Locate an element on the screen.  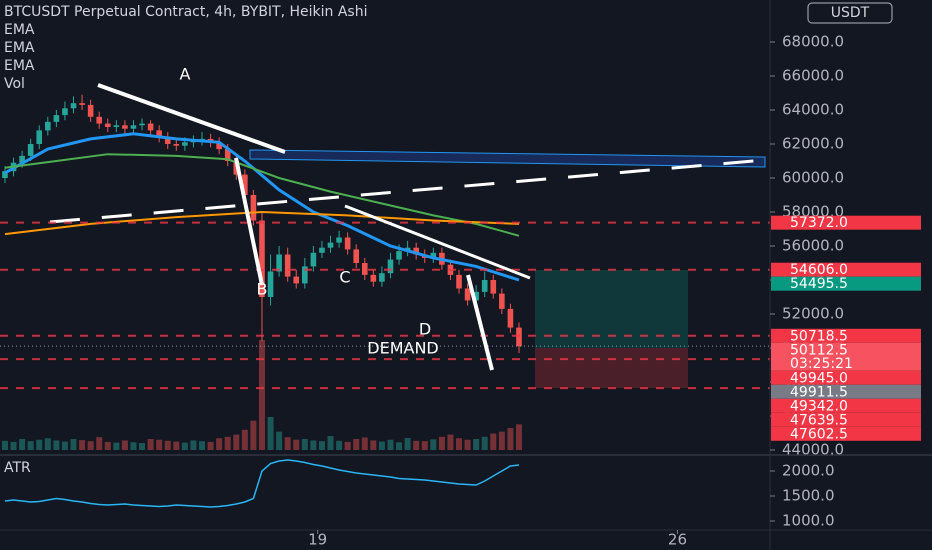
y-tick-label: 64000.0 is located at coordinates (813, 109).